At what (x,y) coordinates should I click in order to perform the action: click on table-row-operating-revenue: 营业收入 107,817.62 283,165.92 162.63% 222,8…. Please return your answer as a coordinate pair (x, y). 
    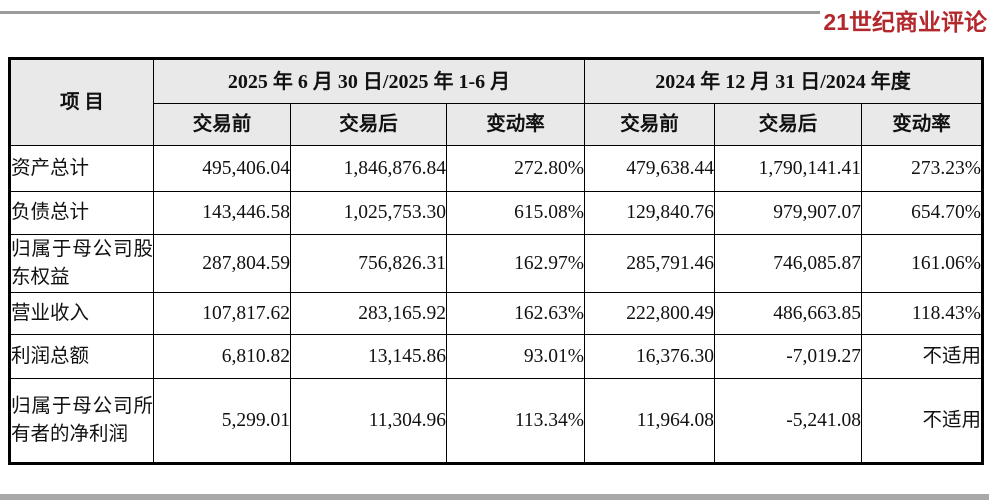
    Looking at the image, I should click on (496, 313).